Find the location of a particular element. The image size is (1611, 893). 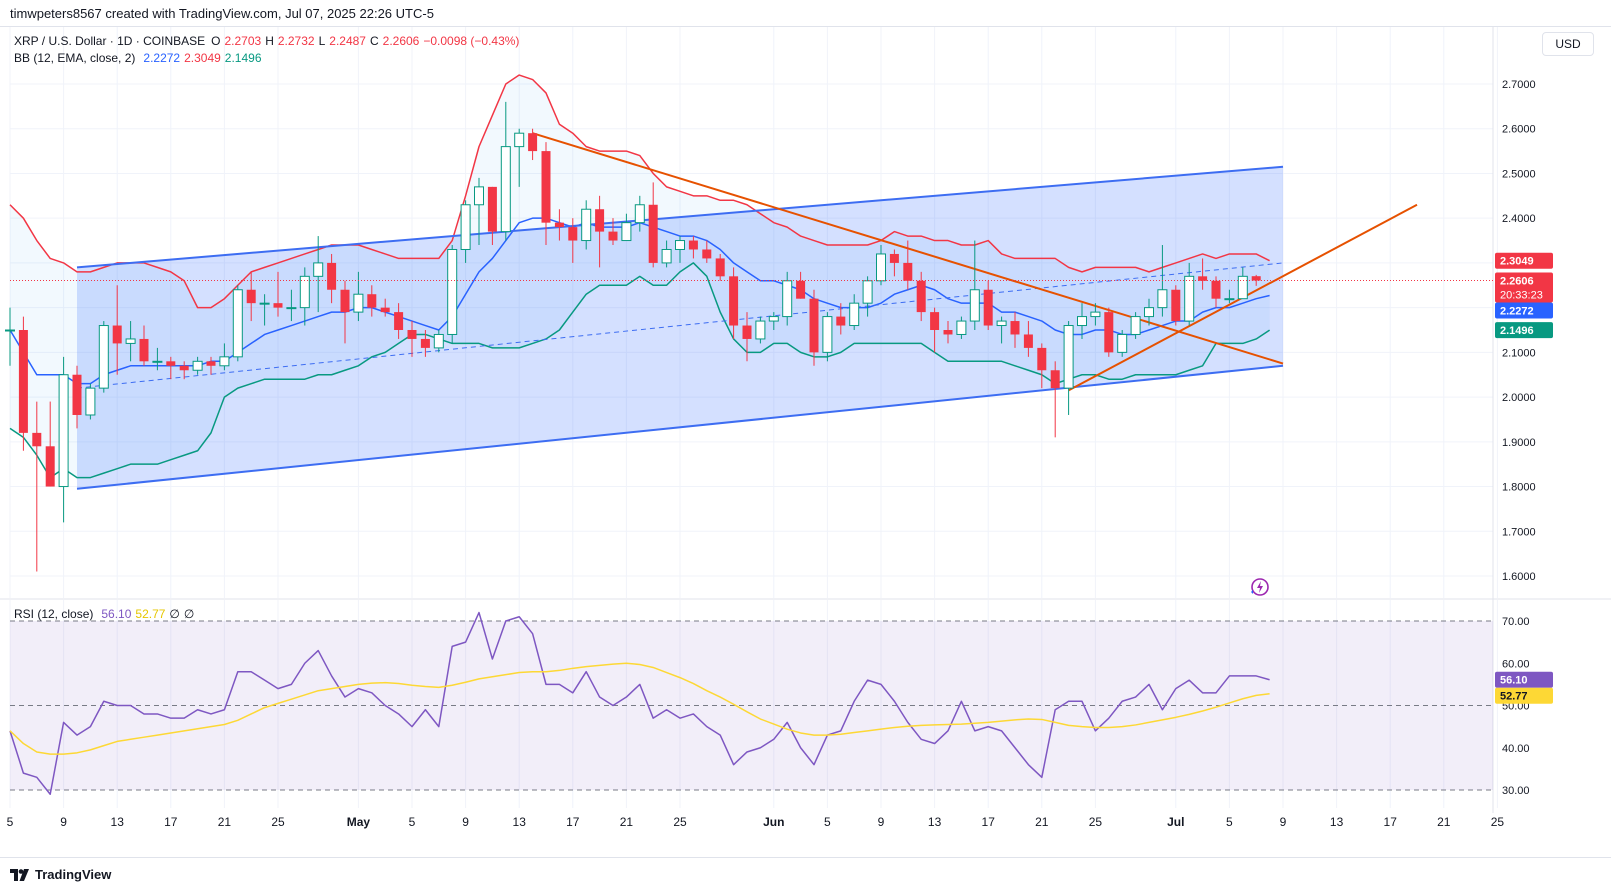

bb-lower-value: 2.1496 is located at coordinates (243, 58).